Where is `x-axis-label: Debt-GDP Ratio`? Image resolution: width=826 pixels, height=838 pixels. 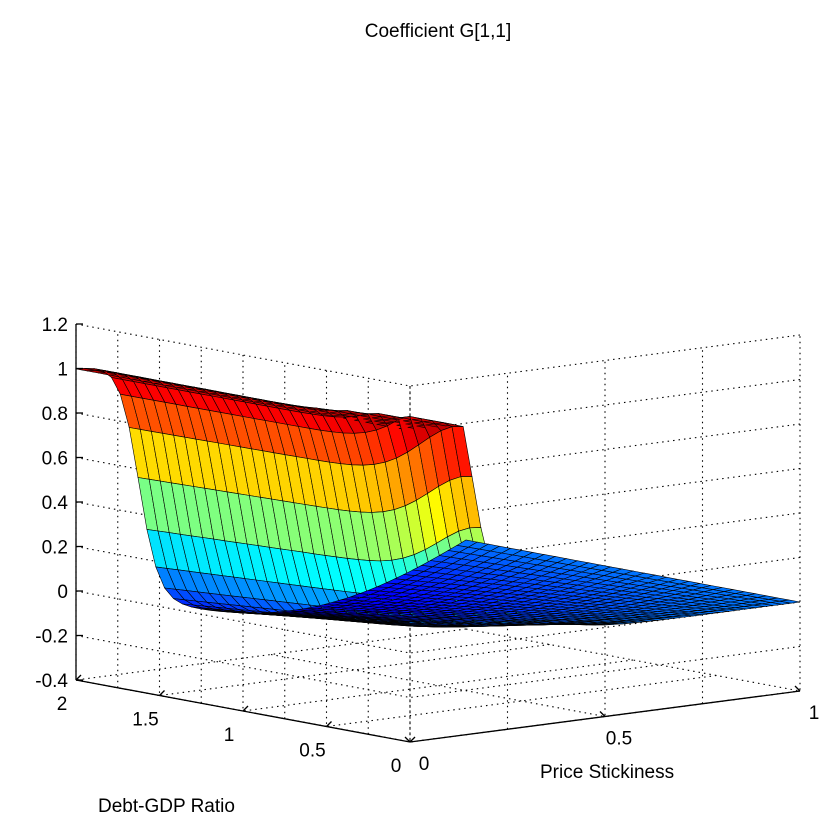
x-axis-label: Debt-GDP Ratio is located at coordinates (166, 806).